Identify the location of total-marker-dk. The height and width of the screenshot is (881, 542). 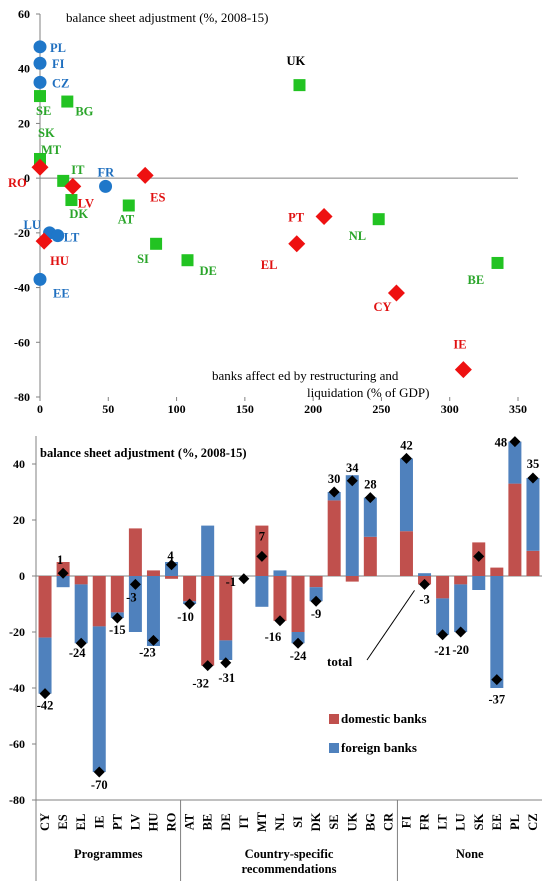
(316, 601).